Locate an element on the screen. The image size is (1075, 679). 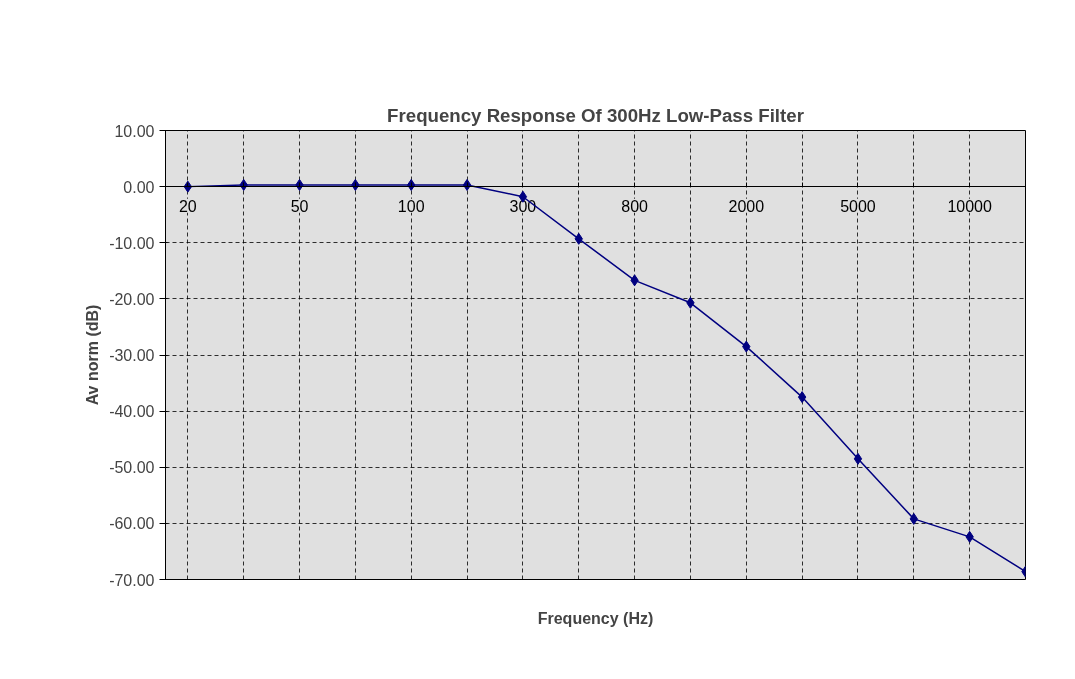
x-tick-label: 20 is located at coordinates (187, 206).